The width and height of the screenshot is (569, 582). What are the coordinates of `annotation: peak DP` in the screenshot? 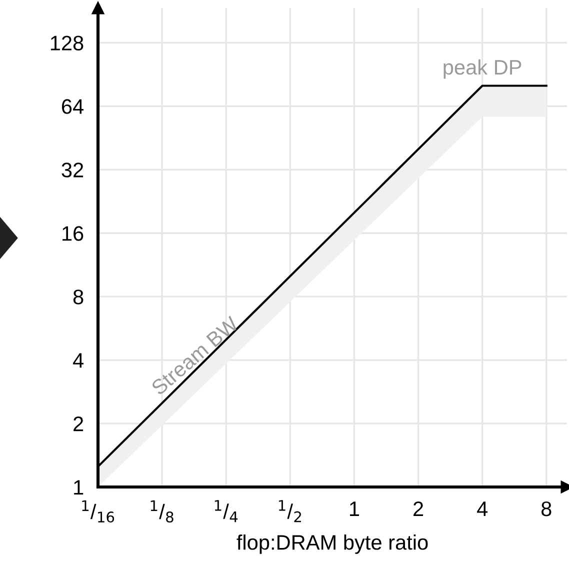 It's located at (483, 69).